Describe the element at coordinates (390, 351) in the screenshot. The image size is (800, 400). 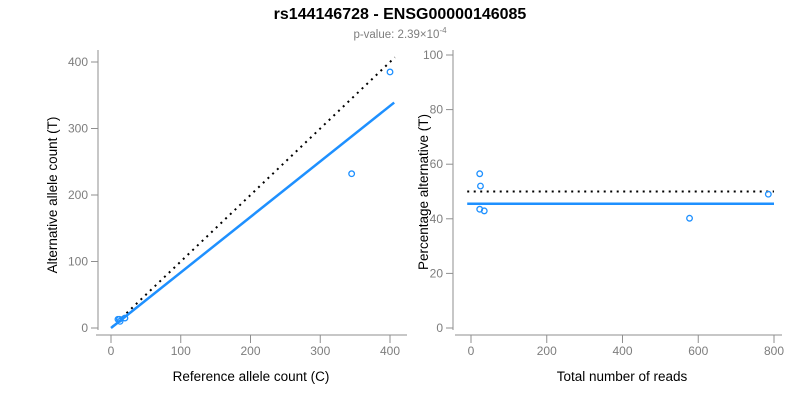
I see `left-x-tick-label: 400` at that location.